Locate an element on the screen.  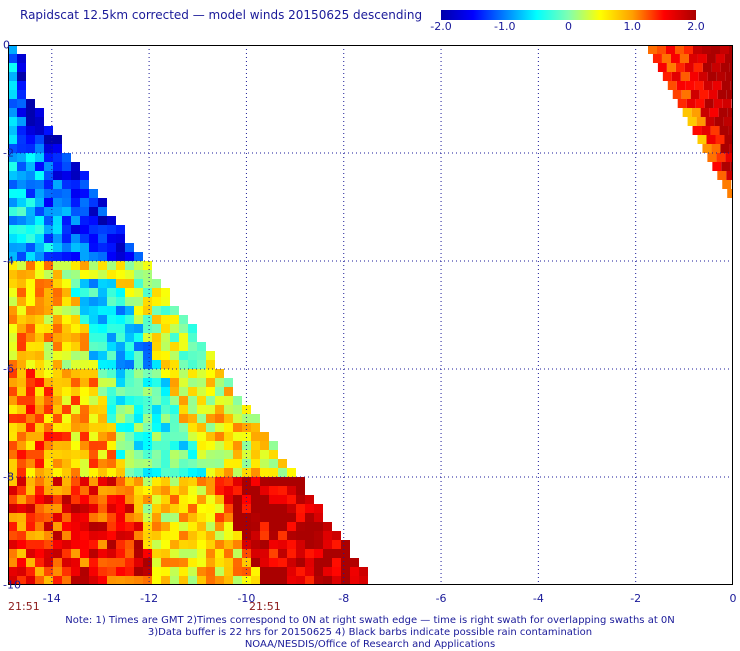
colorbar-tick-label: 0 is located at coordinates (568, 26).